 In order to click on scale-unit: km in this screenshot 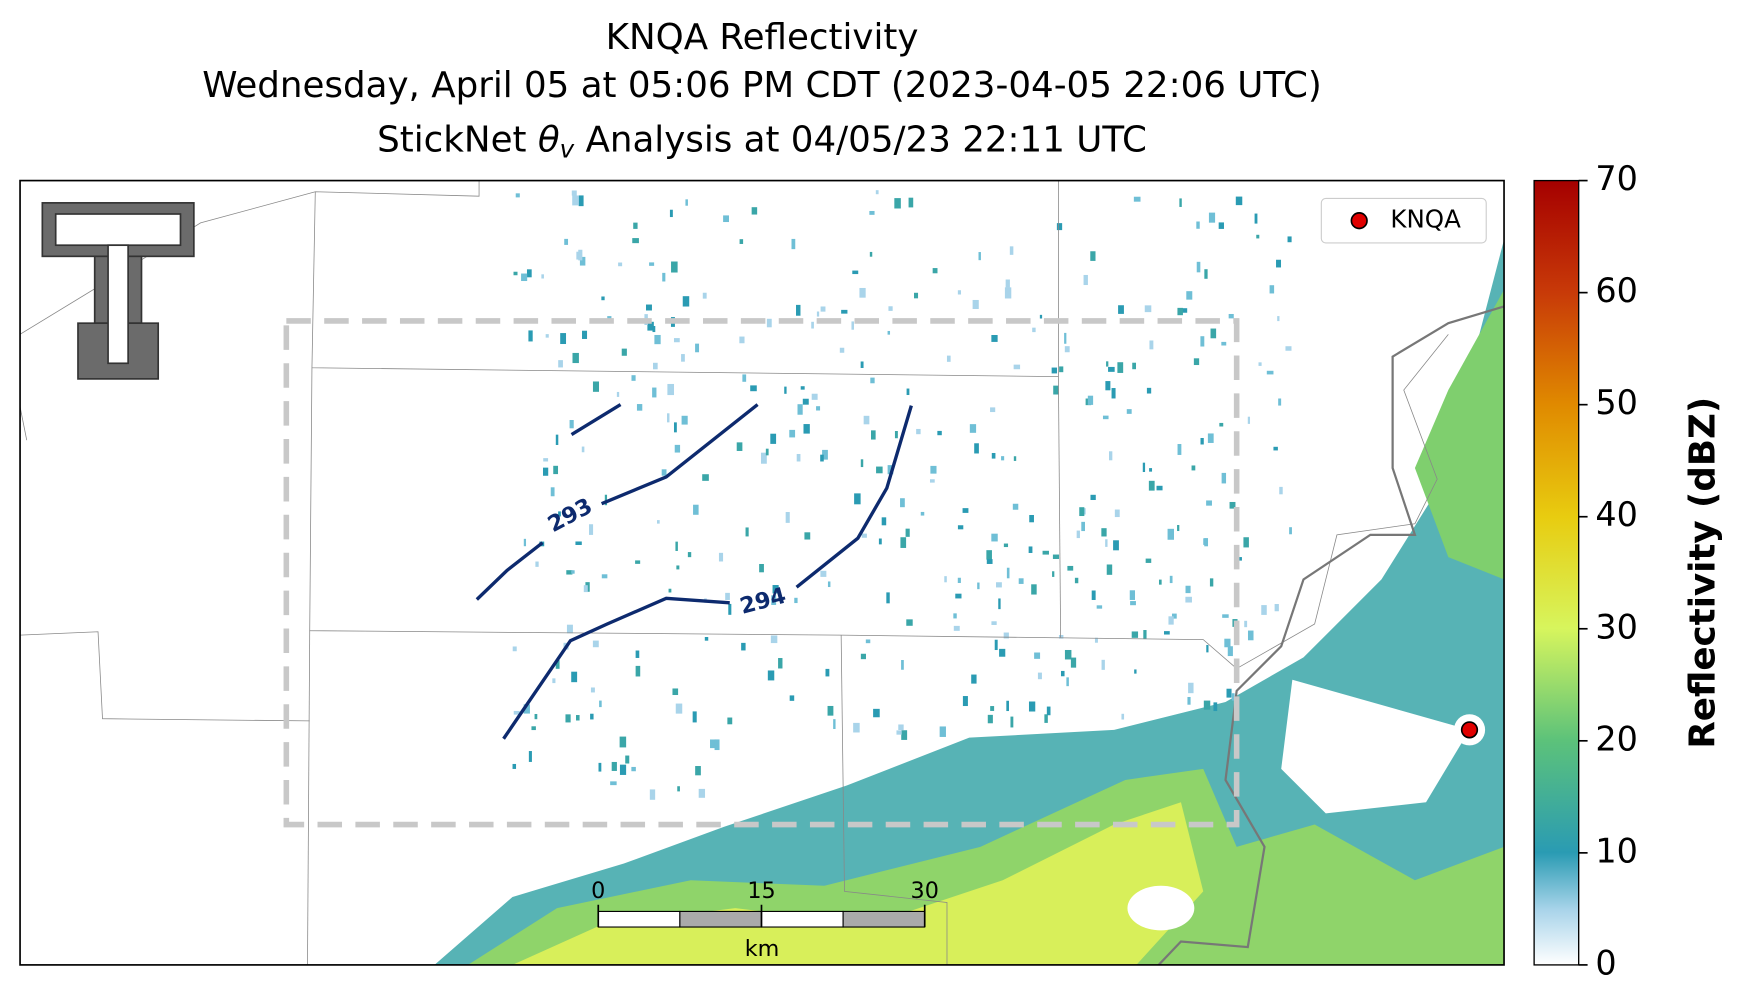, I will do `click(762, 949)`.